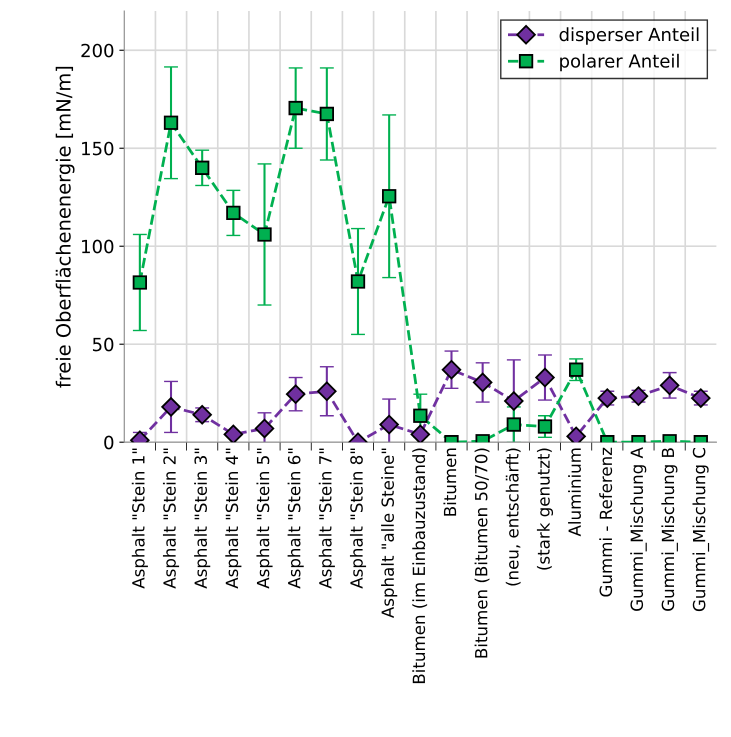 This screenshot has width=731, height=737. Describe the element at coordinates (65, 227) in the screenshot. I see `y-axis-title: freie Oberflächenenergie [mN/m]` at that location.